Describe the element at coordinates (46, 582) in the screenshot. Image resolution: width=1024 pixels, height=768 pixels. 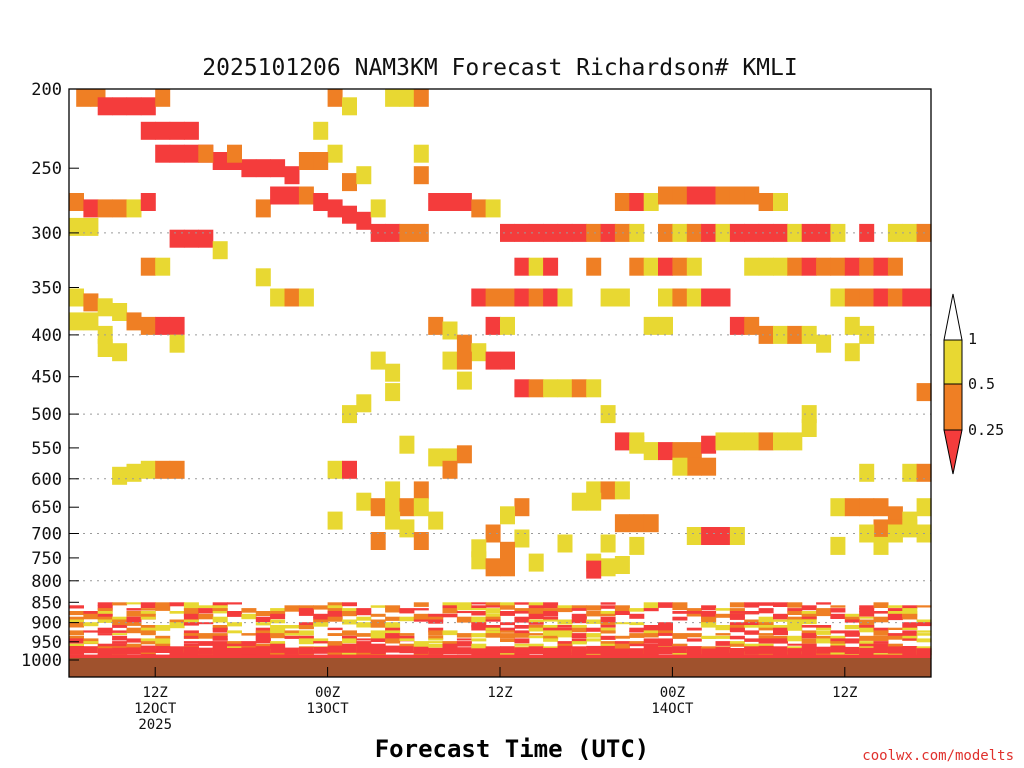
I see `y-tick-label: 800` at that location.